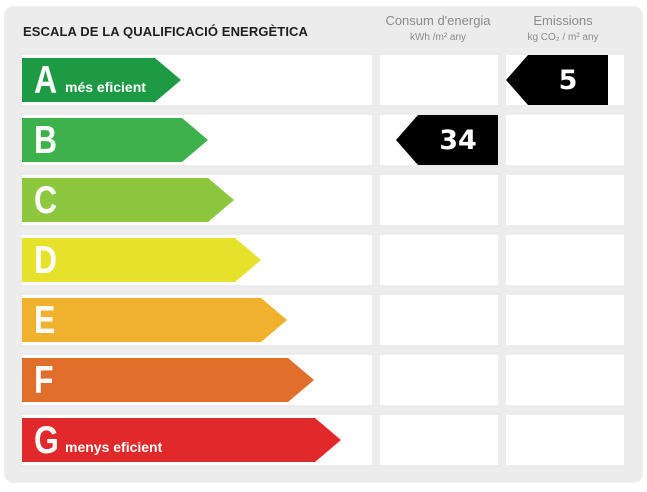 The width and height of the screenshot is (647, 492). What do you see at coordinates (114, 447) in the screenshot?
I see `rating-subtitle: menys eficient` at bounding box center [114, 447].